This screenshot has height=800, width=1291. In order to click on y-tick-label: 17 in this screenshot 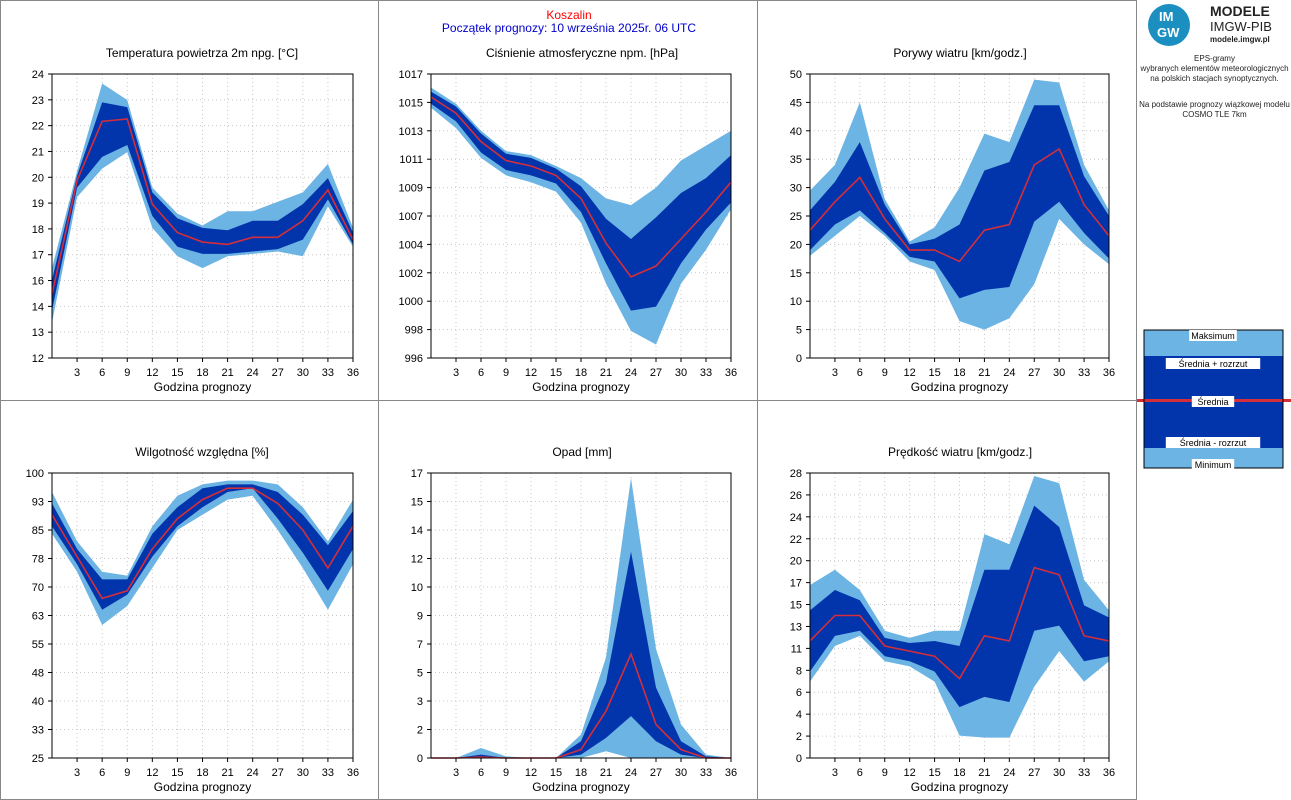, I will do `click(38, 256)`.